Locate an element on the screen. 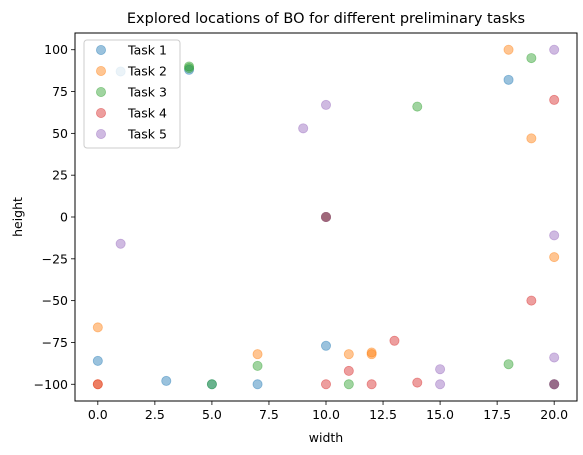  legend-label-task-5: Task 5 is located at coordinates (147, 134).